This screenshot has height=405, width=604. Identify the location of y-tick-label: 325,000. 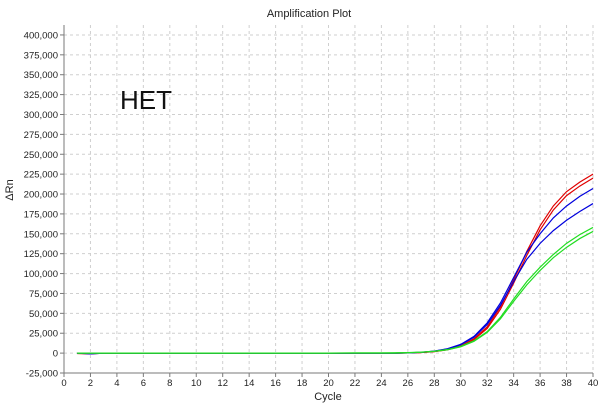
(41, 95).